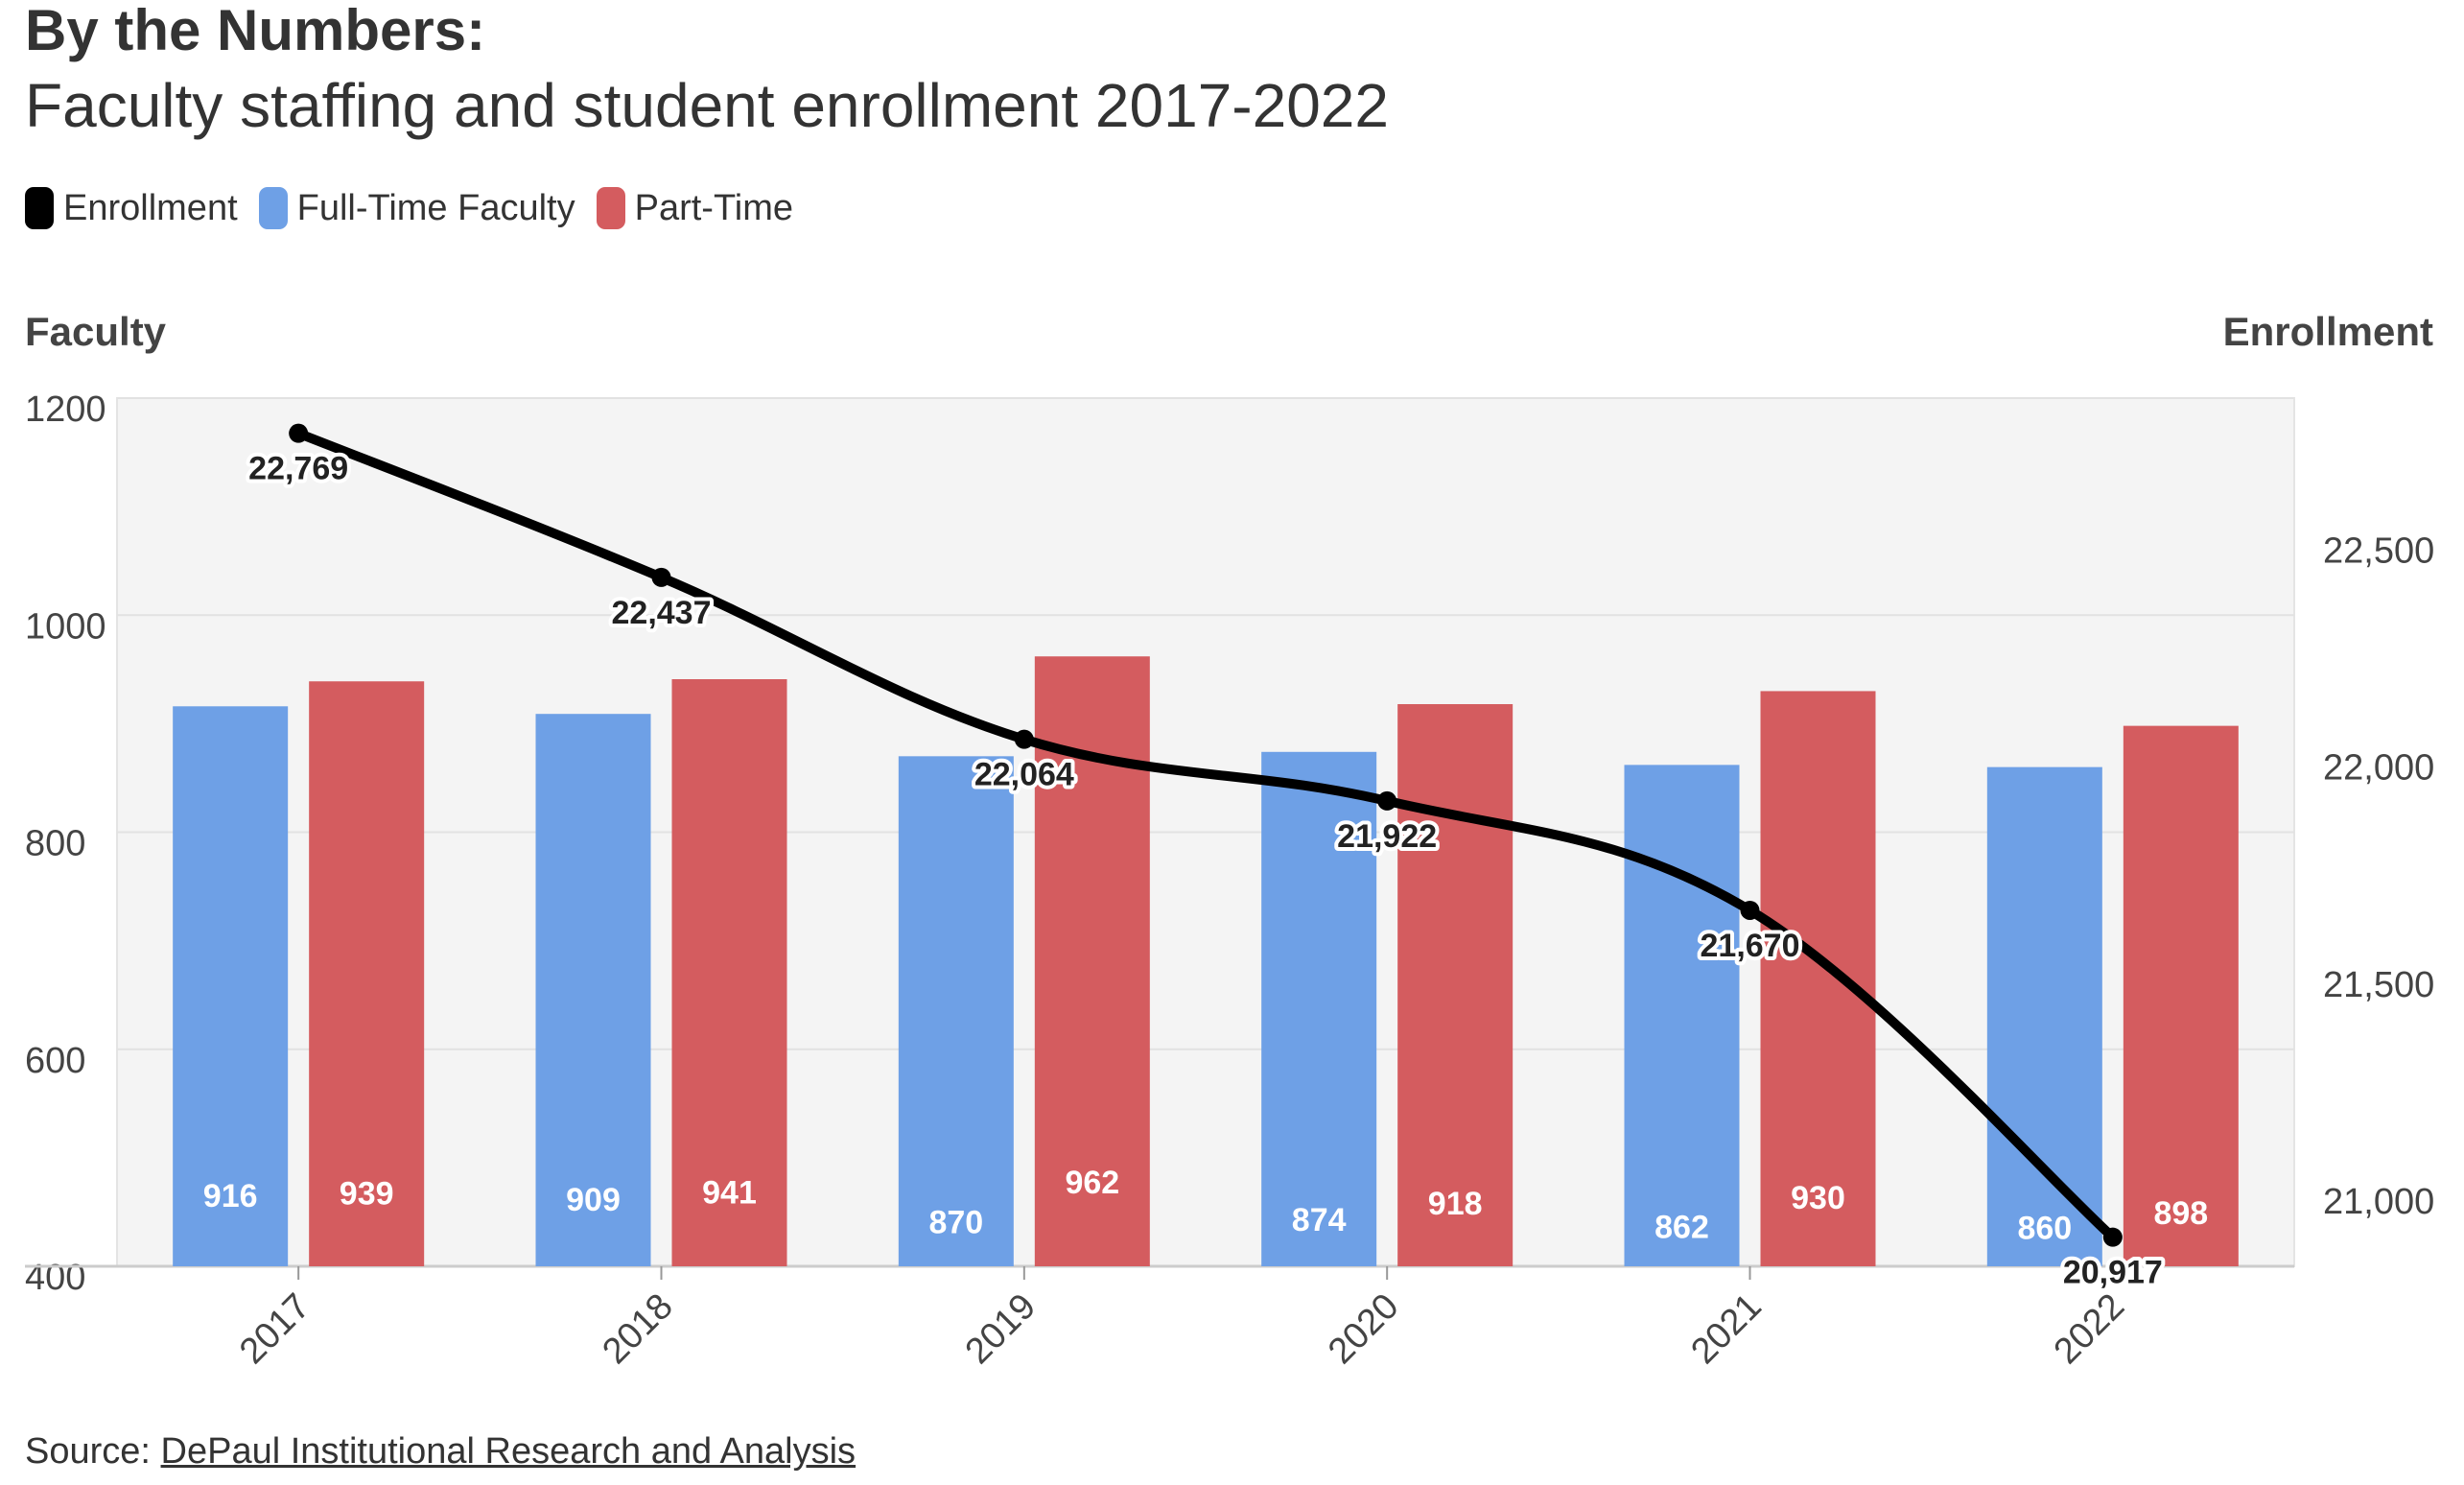  Describe the element at coordinates (93, 1452) in the screenshot. I see `source-prefix: Source:` at that location.